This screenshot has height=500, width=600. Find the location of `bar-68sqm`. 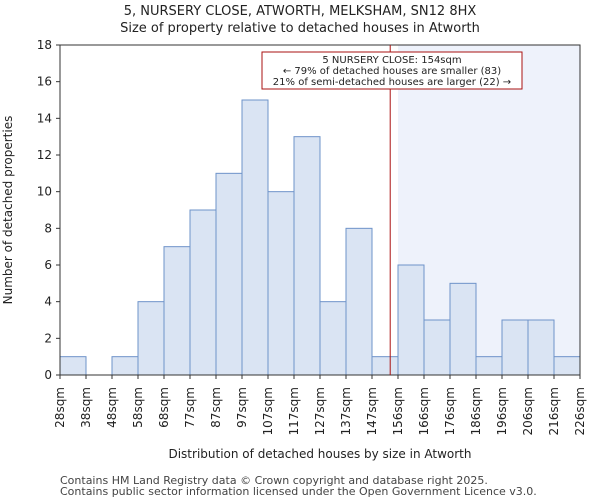

bar-68sqm is located at coordinates (177, 311).